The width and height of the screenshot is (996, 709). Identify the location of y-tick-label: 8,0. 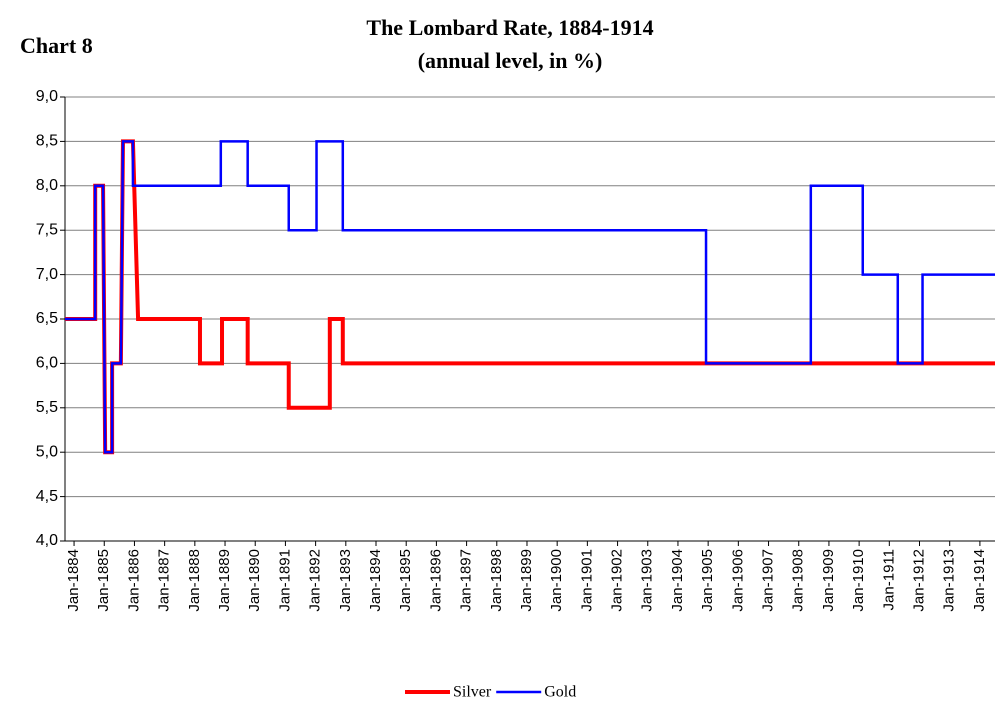
(47, 185).